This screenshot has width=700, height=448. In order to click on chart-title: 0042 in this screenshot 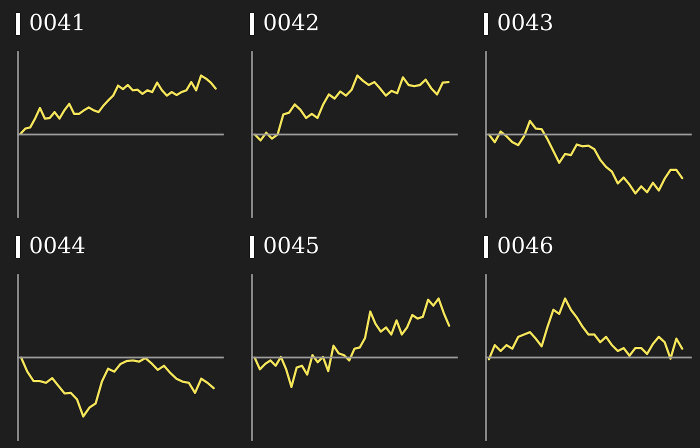, I will do `click(291, 22)`.